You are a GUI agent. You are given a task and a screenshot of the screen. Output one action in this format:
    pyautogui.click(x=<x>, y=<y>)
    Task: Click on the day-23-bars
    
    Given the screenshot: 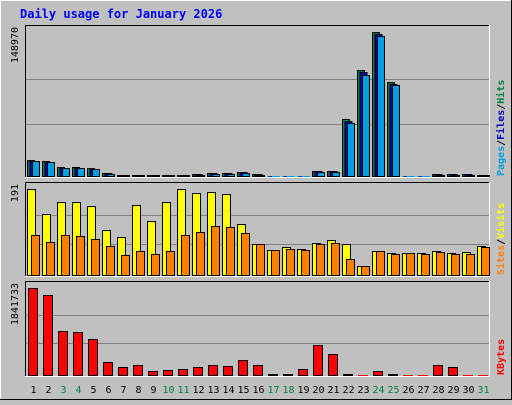 What is the action you would take?
    pyautogui.click(x=363, y=271)
    